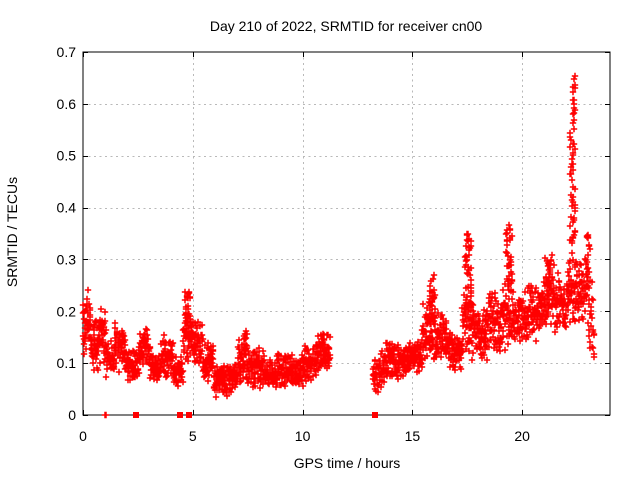  Describe the element at coordinates (83, 436) in the screenshot. I see `x-tick-label: 0` at that location.